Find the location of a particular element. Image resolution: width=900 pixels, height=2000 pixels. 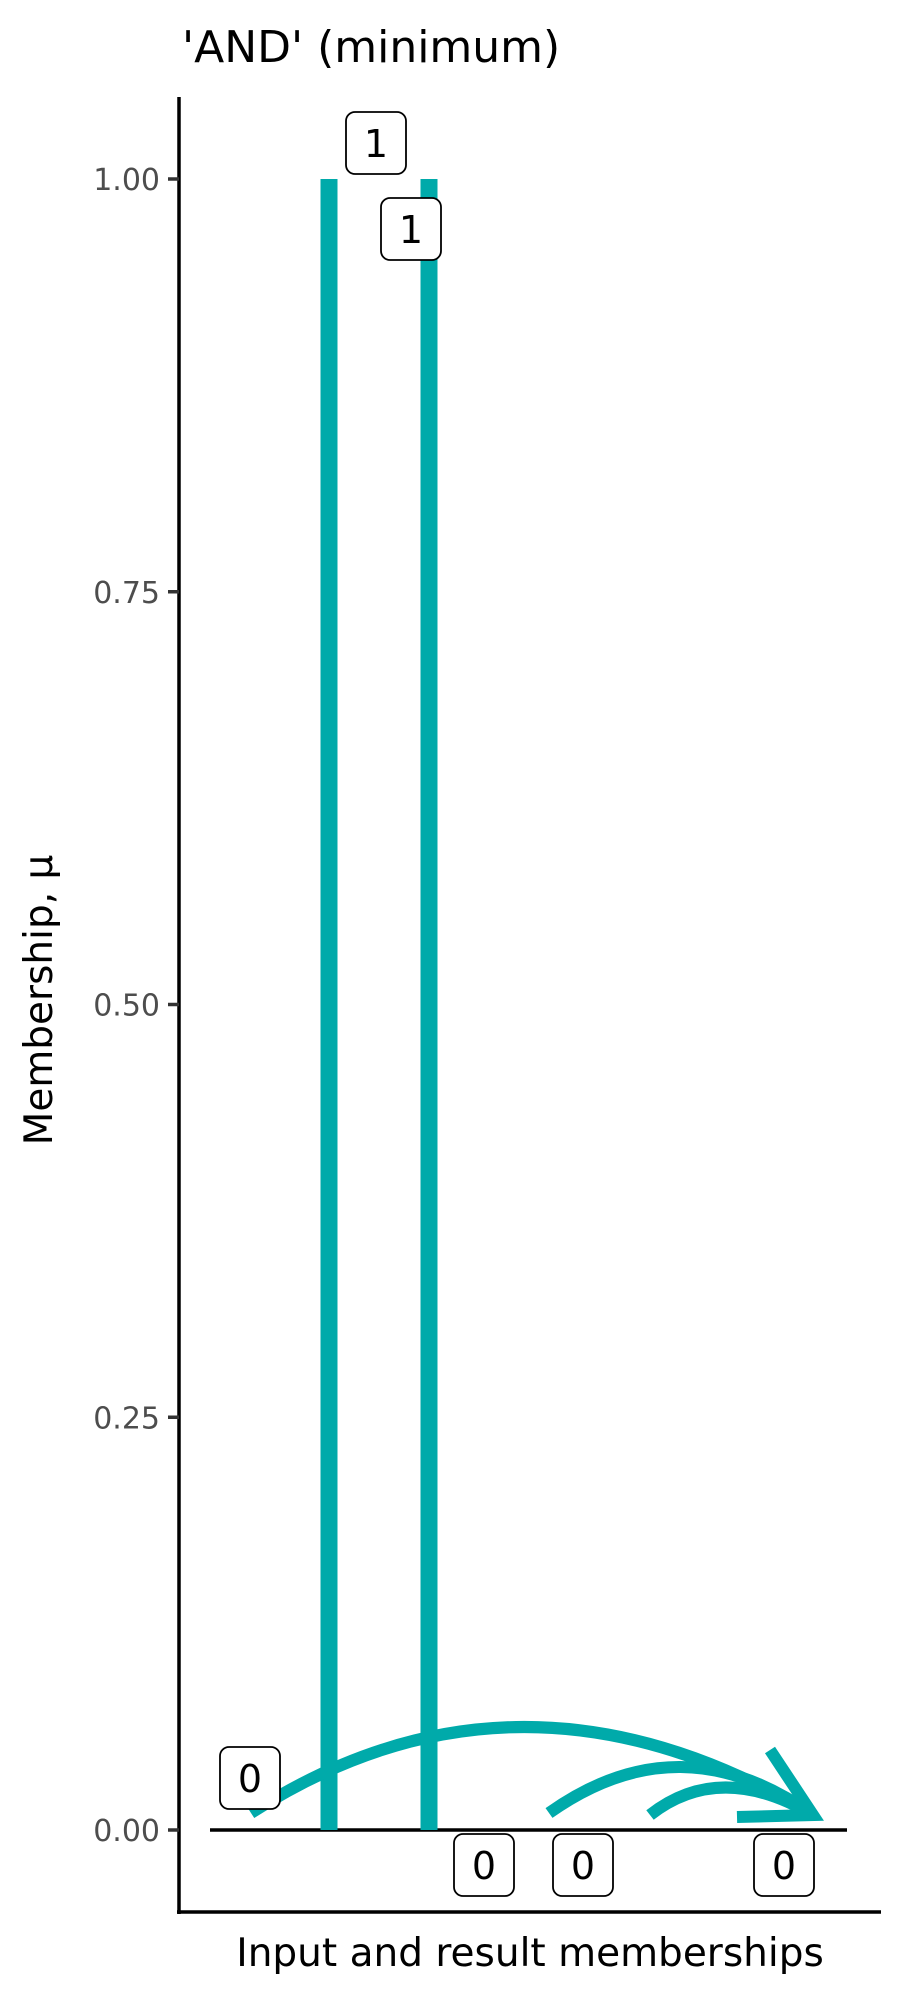

y-axis-label: Membership, μ is located at coordinates (39, 1000).